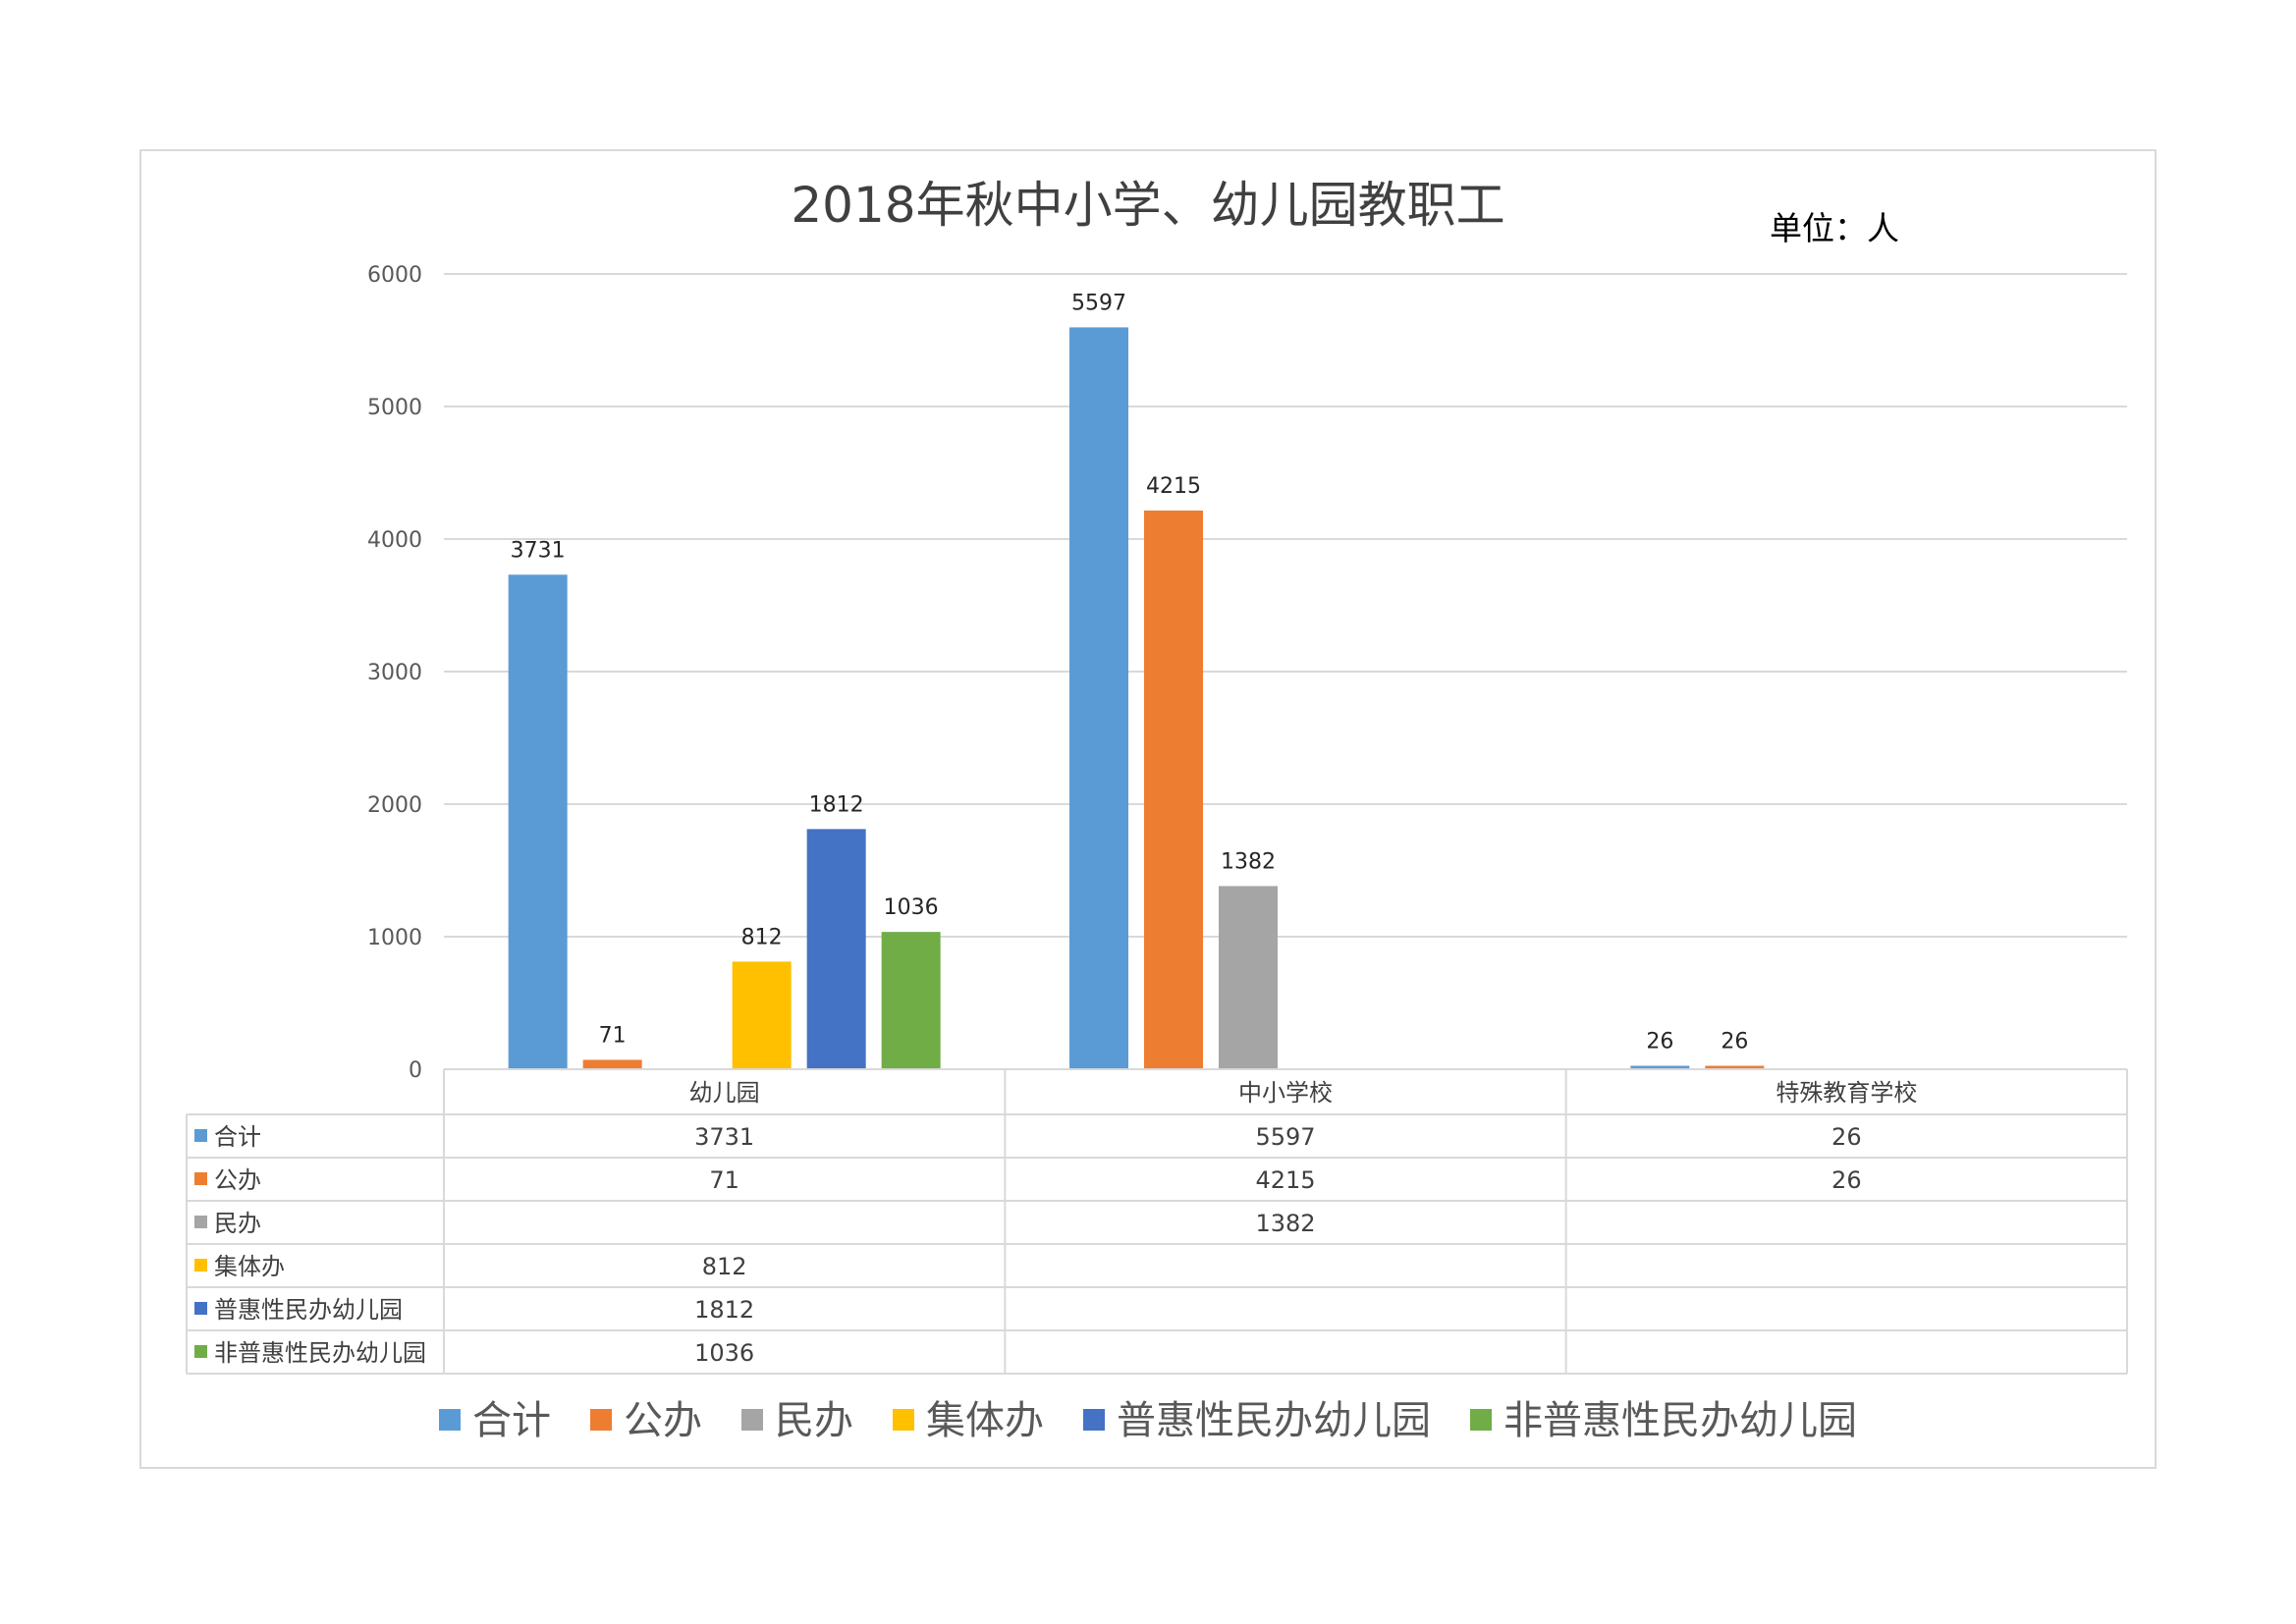  Describe the element at coordinates (1285, 1093) in the screenshot. I see `table-category-label: 中小学校` at that location.